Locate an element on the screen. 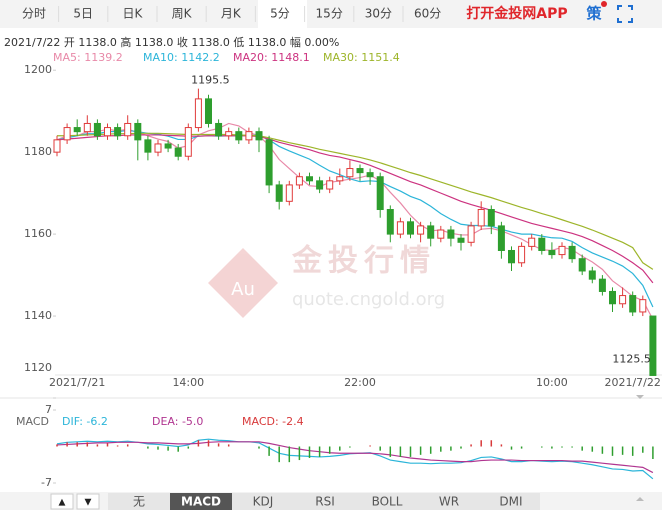 This screenshot has height=510, width=662. period-tab: 周K is located at coordinates (182, 14).